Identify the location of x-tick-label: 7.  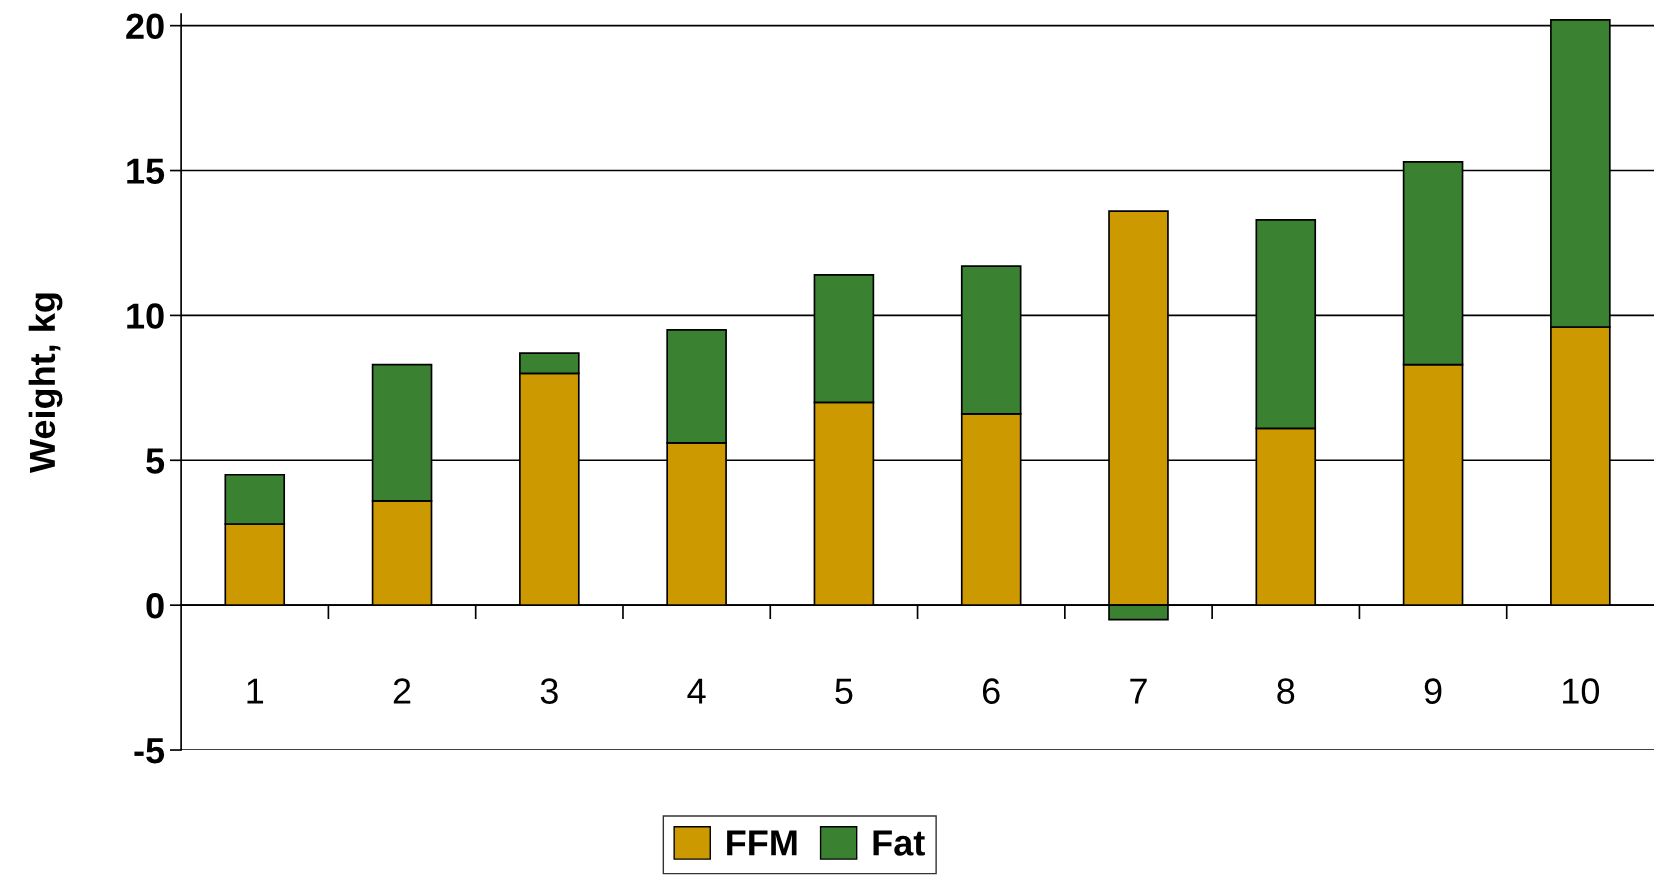
(1138, 691).